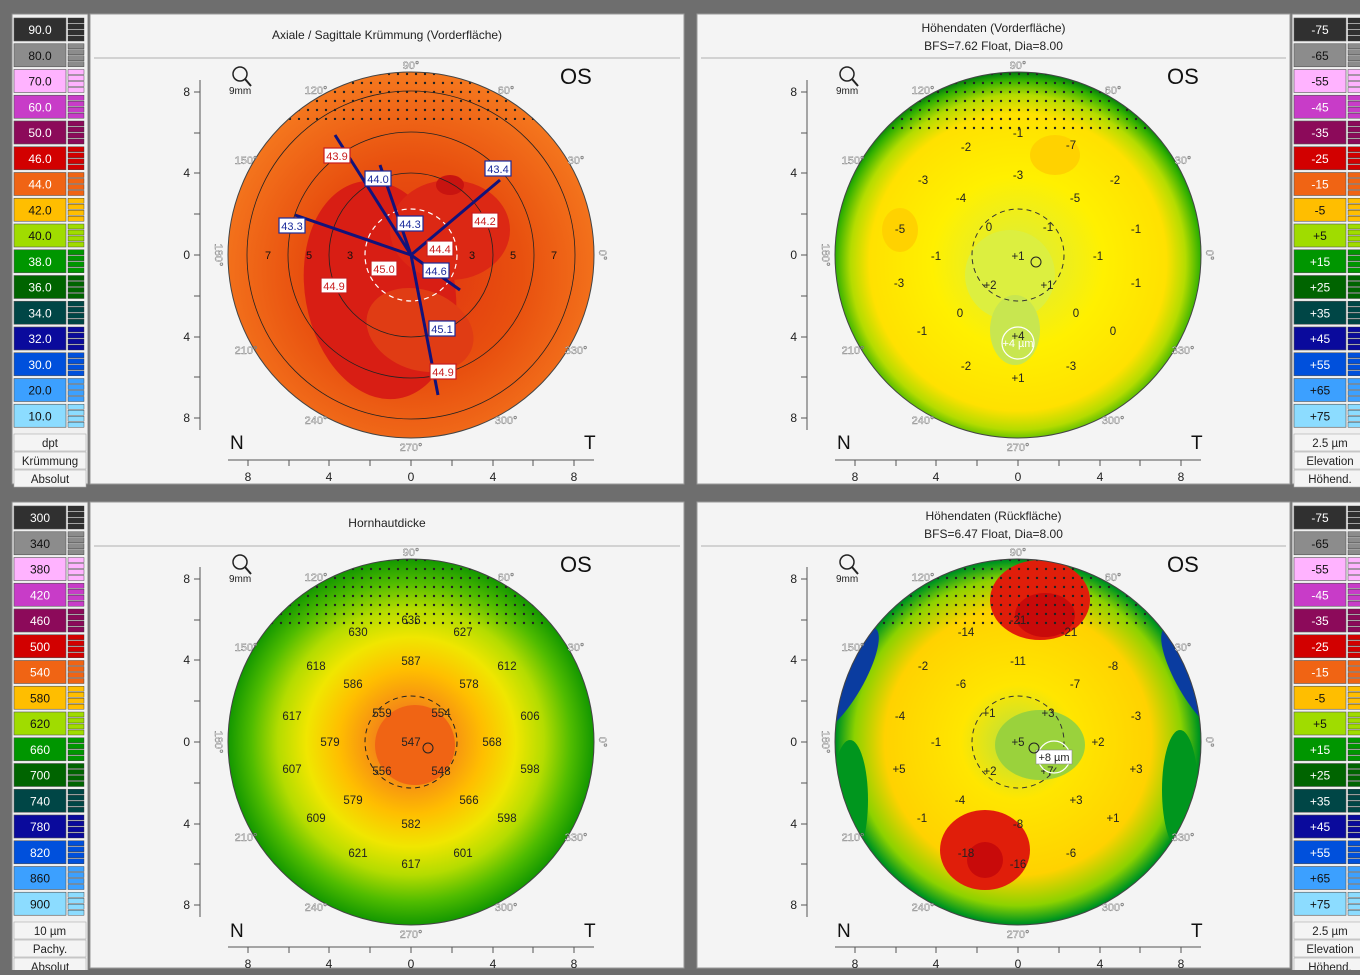  I want to click on angle-label: 270°, so click(411, 448).